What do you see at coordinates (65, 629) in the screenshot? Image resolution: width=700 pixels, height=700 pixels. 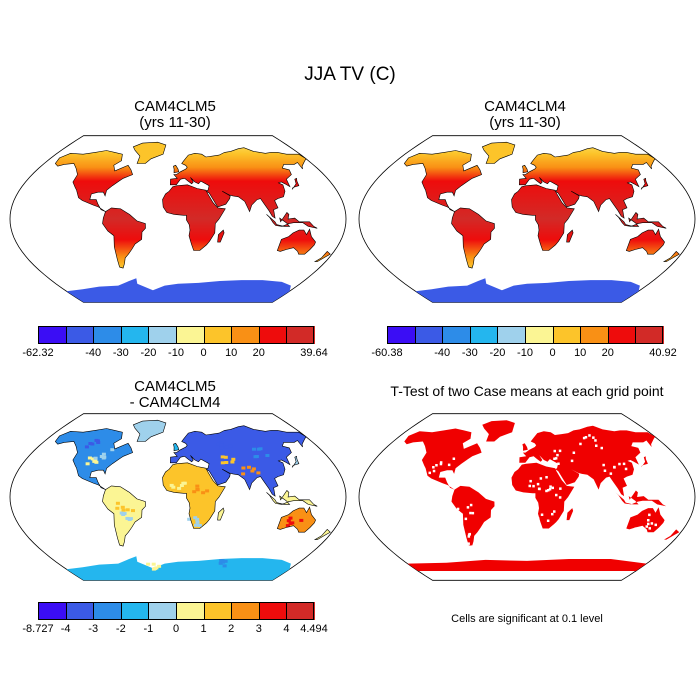 I see `colorbar-tick-label: -4` at bounding box center [65, 629].